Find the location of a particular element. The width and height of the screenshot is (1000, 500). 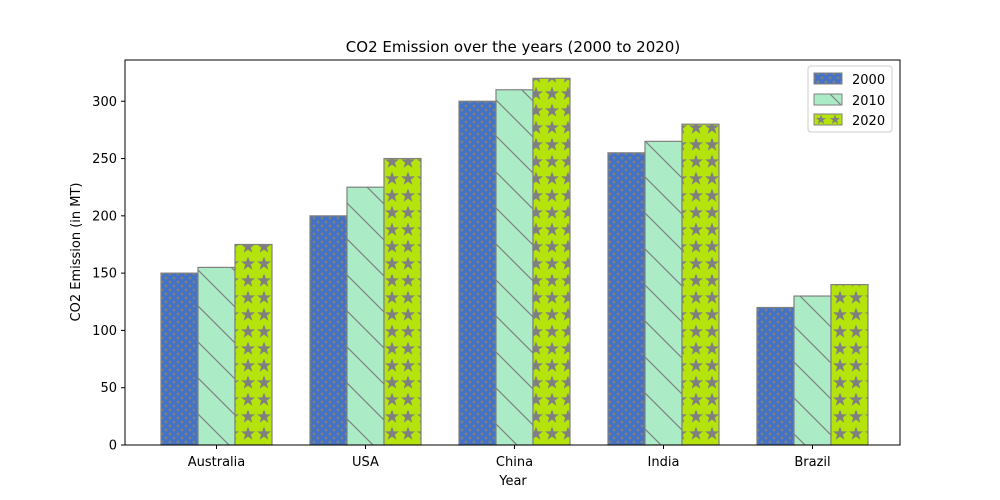

bar-brazil-2000 is located at coordinates (775, 376).